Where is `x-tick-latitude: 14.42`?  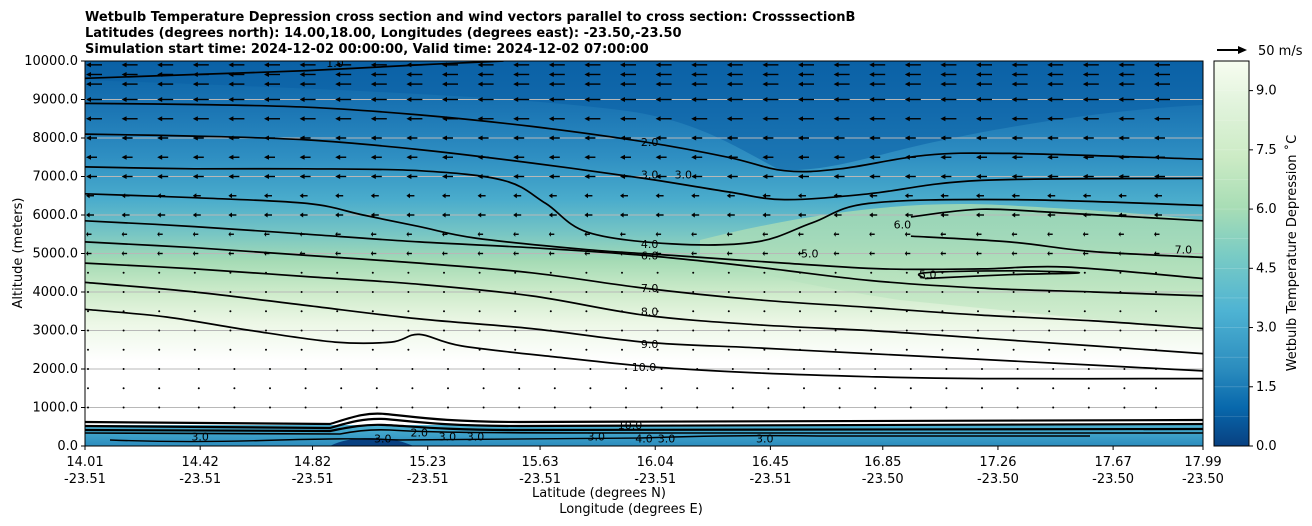
x-tick-latitude: 14.42 is located at coordinates (200, 462).